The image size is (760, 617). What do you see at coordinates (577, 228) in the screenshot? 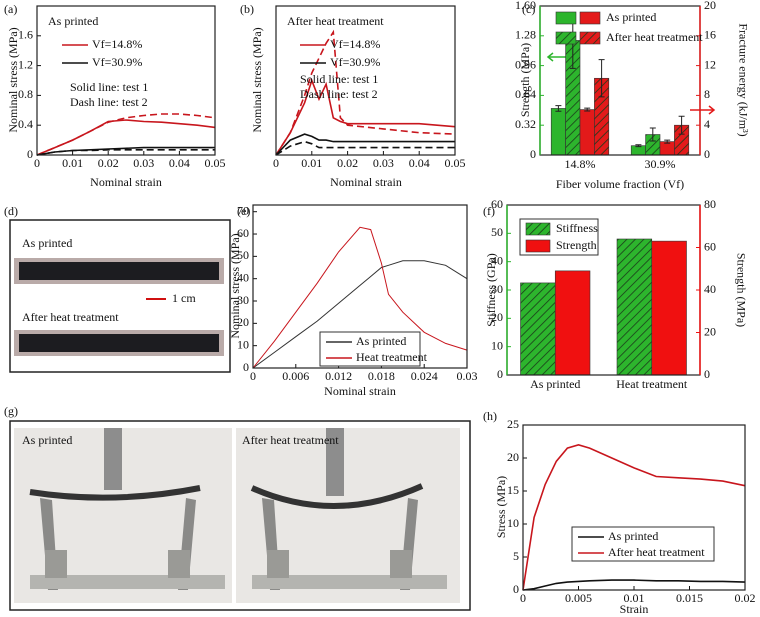
I see `legend-label: Stiffness` at bounding box center [577, 228].